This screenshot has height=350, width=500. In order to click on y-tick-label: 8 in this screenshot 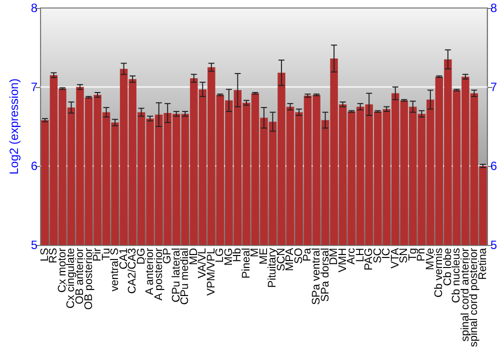, I will do `click(34, 8)`.